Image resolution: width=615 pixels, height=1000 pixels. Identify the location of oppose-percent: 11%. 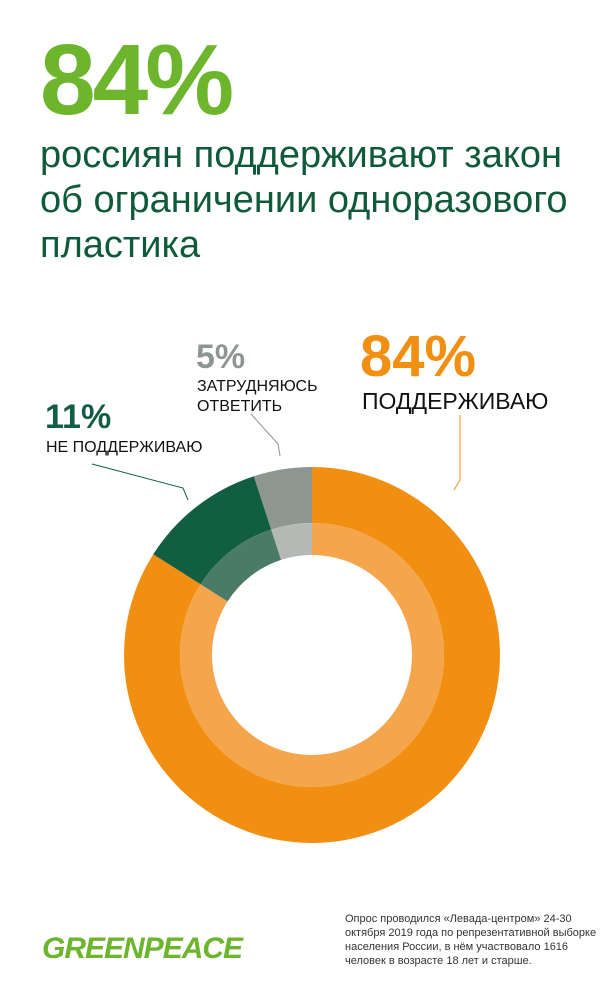
(78, 417).